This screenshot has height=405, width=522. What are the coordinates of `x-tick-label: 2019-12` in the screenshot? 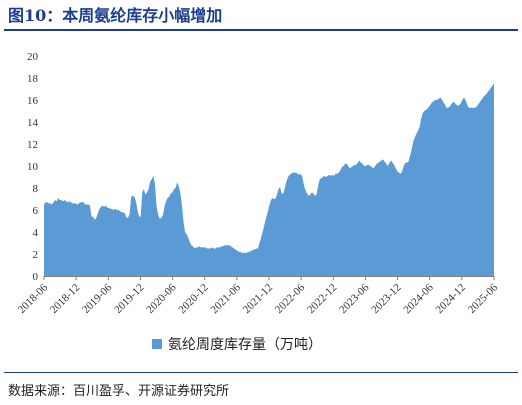 It's located at (129, 299).